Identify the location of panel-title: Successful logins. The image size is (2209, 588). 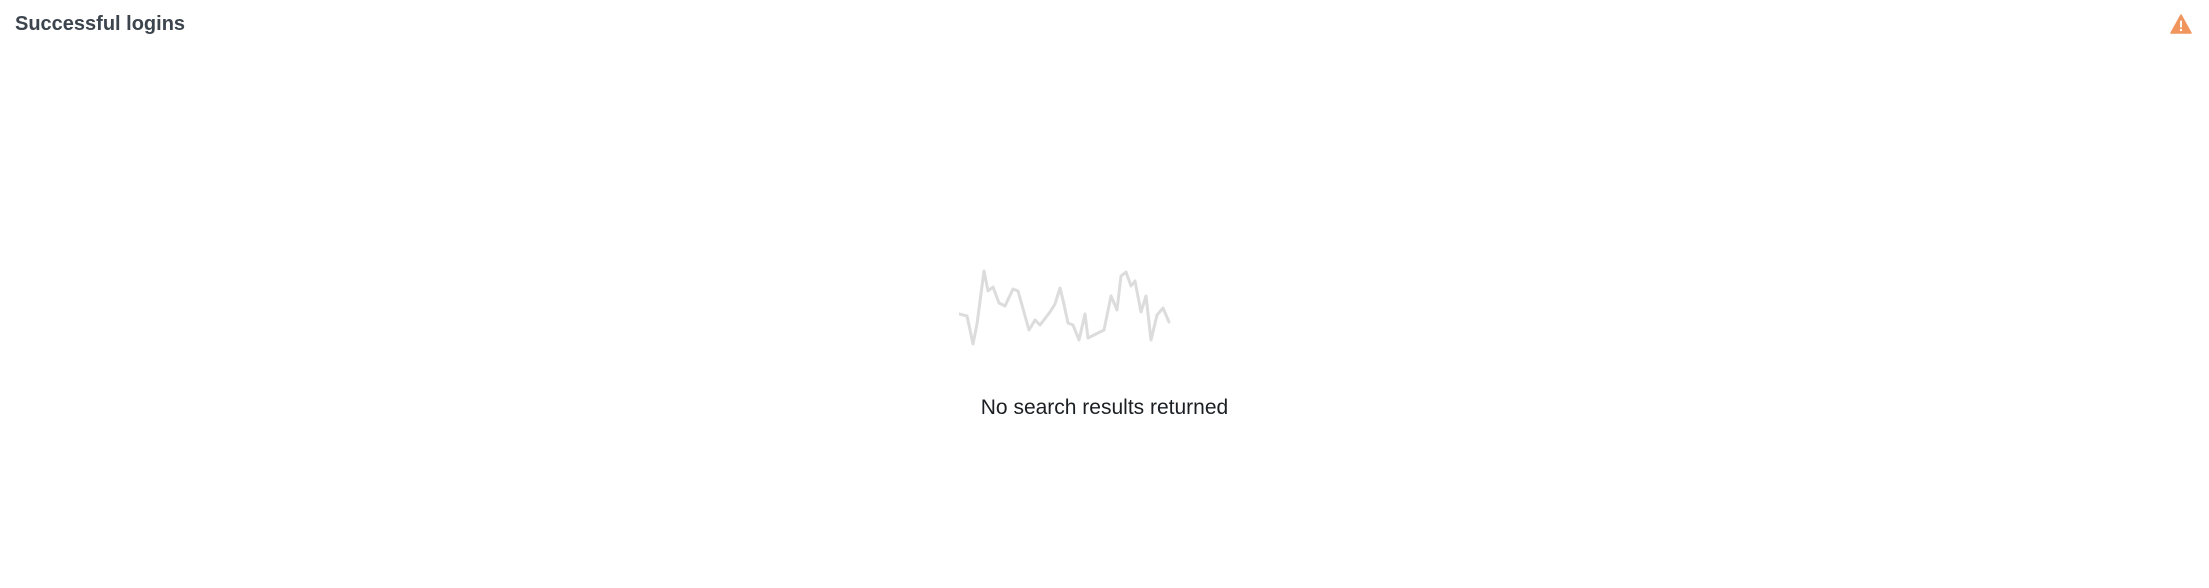
(100, 23).